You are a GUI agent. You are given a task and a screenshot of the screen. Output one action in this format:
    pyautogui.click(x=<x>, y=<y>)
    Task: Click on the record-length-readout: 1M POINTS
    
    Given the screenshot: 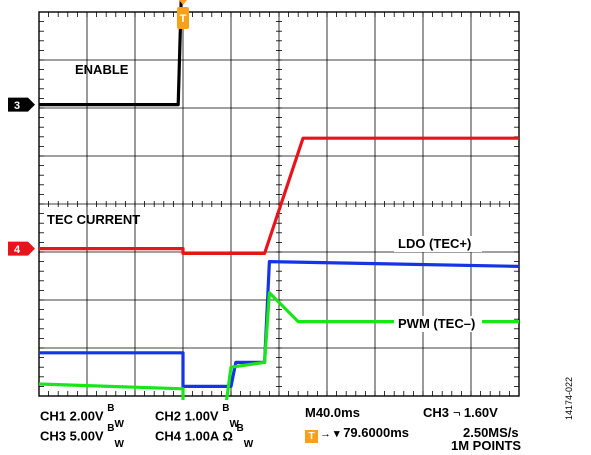 What is the action you would take?
    pyautogui.click(x=486, y=445)
    